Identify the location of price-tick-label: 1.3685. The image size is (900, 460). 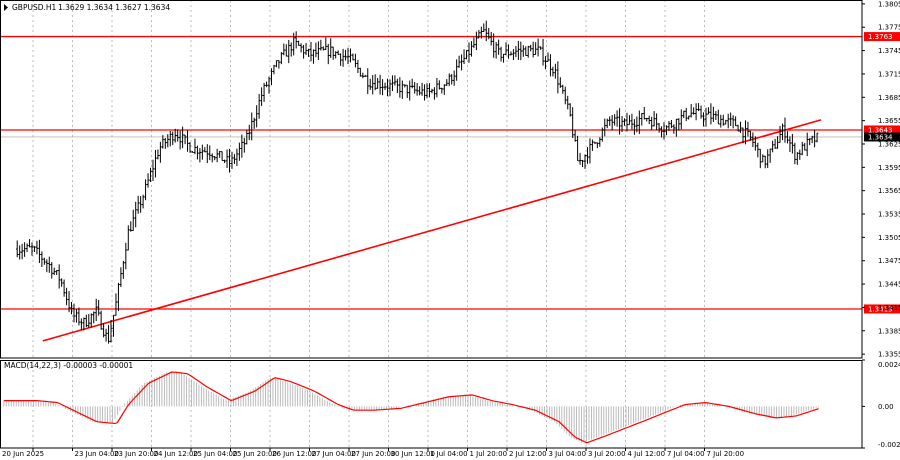
(889, 98).